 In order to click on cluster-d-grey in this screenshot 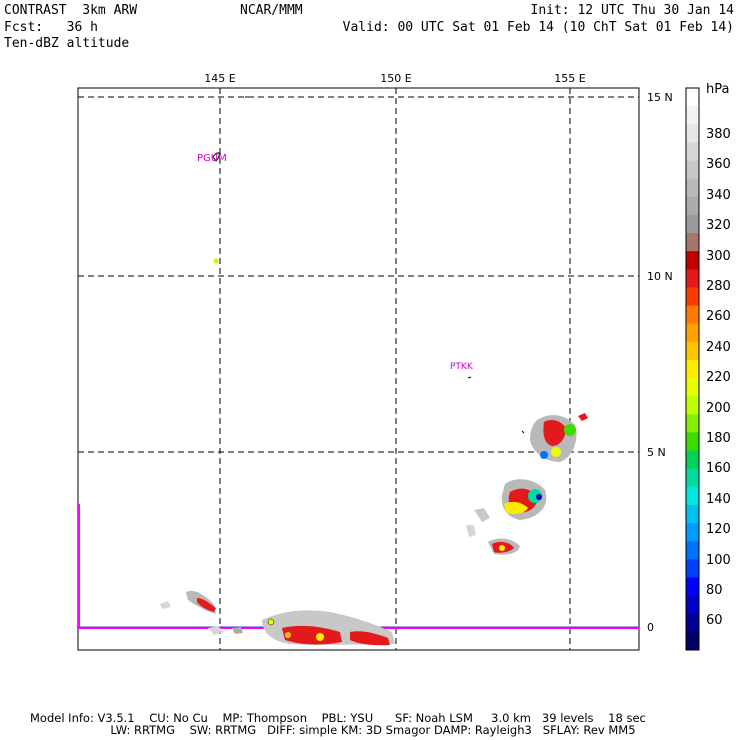, I will do `click(482, 515)`.